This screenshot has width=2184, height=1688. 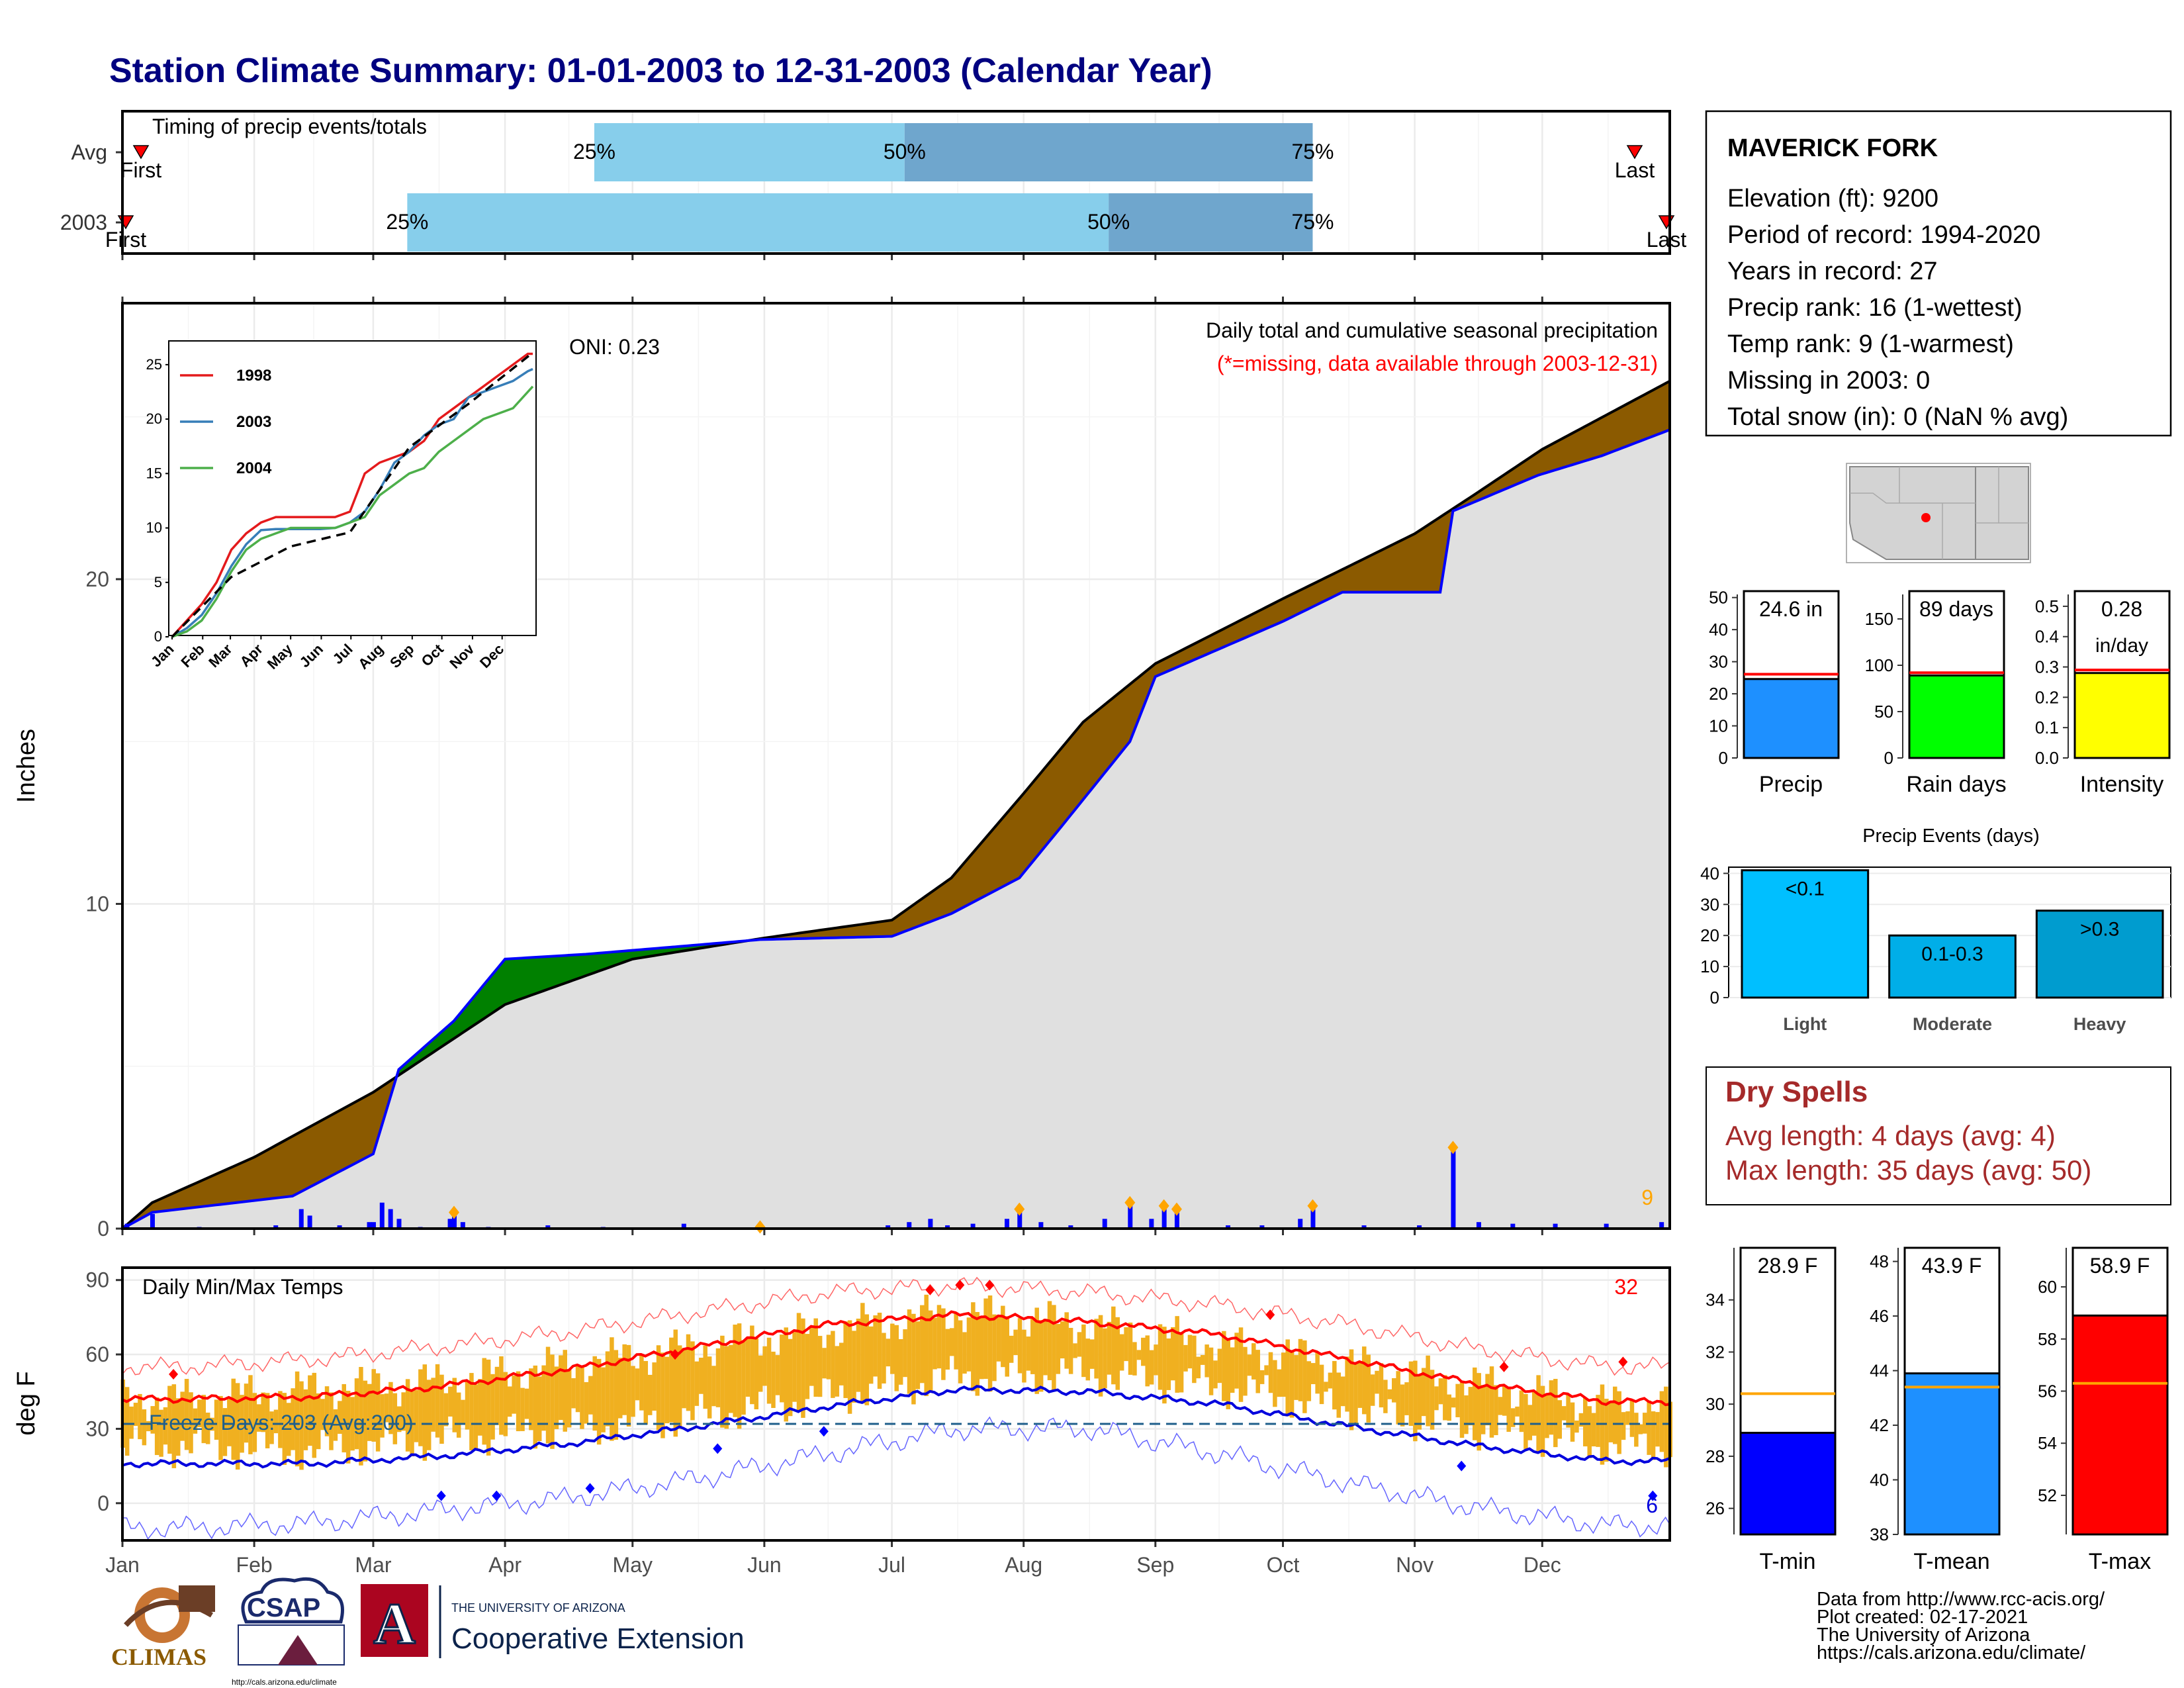 What do you see at coordinates (159, 1657) in the screenshot?
I see `climas-logo-text: CLIMAS` at bounding box center [159, 1657].